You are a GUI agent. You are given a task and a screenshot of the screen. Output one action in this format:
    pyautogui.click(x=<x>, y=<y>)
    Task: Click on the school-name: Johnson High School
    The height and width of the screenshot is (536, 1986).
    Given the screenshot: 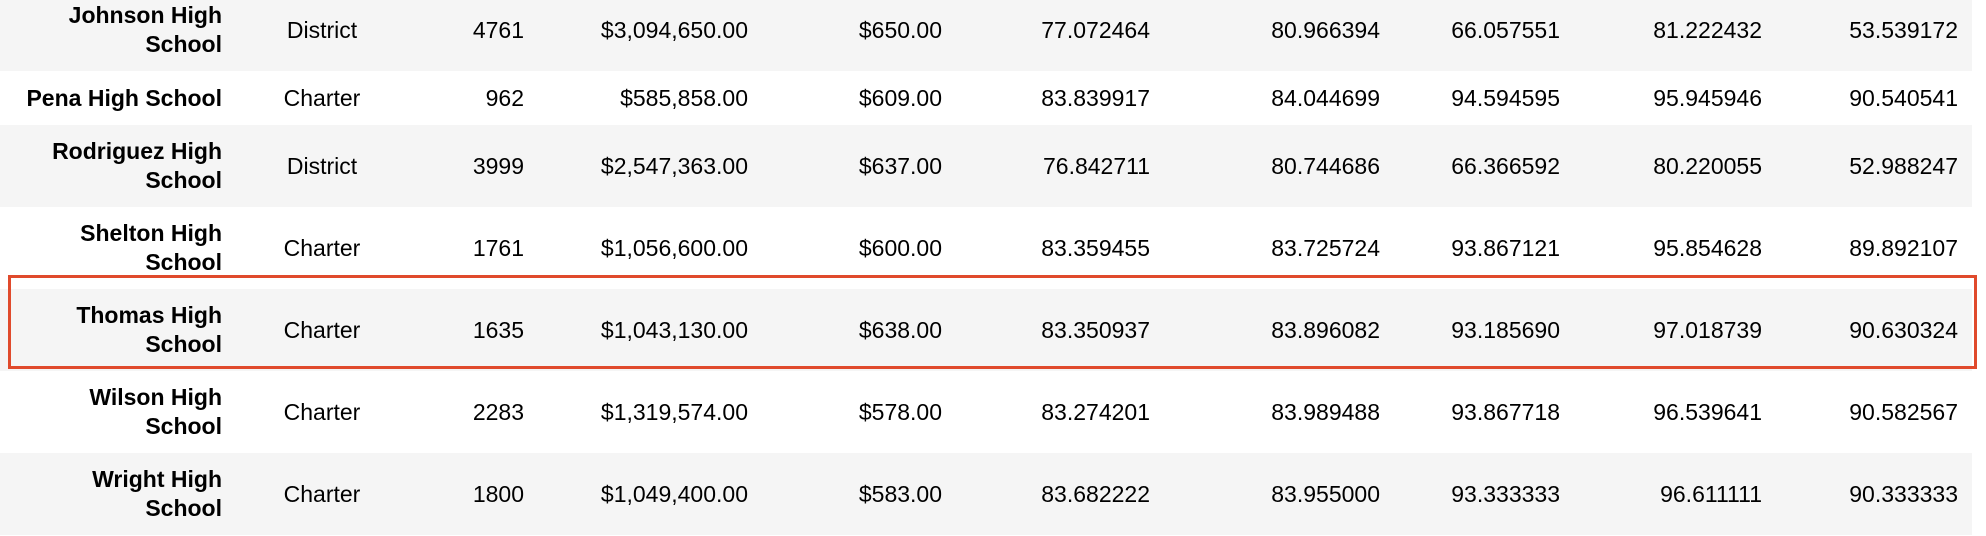 What is the action you would take?
    pyautogui.click(x=145, y=29)
    